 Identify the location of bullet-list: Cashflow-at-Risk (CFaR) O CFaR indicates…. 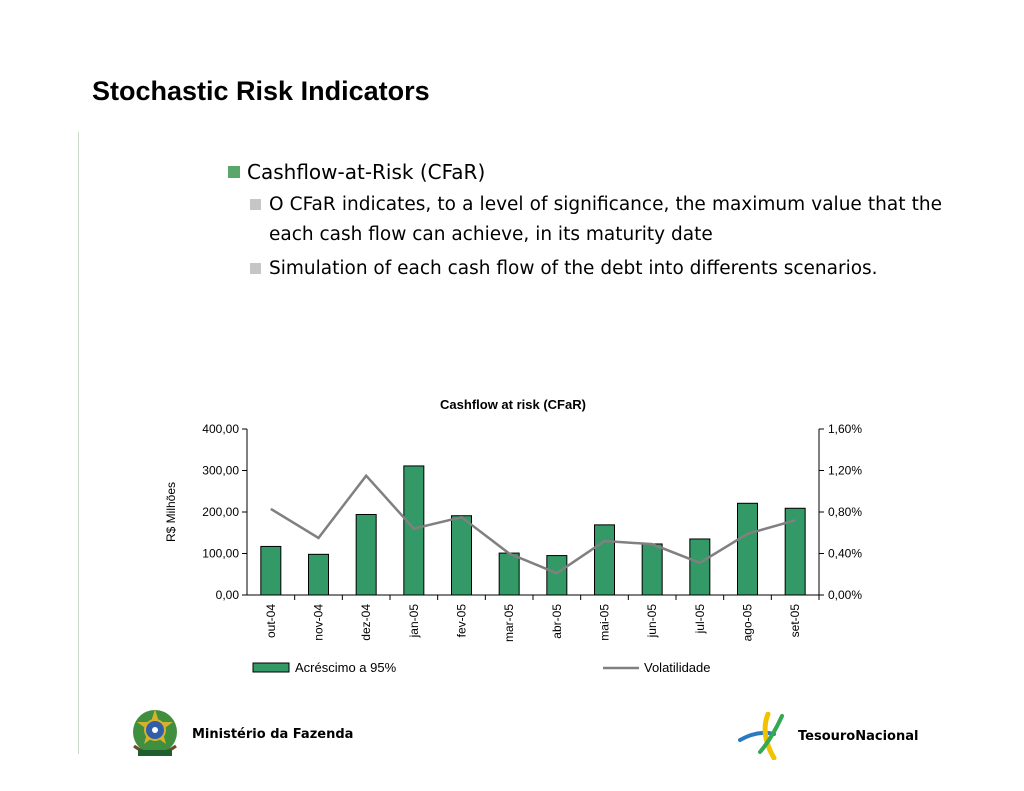
(585, 224).